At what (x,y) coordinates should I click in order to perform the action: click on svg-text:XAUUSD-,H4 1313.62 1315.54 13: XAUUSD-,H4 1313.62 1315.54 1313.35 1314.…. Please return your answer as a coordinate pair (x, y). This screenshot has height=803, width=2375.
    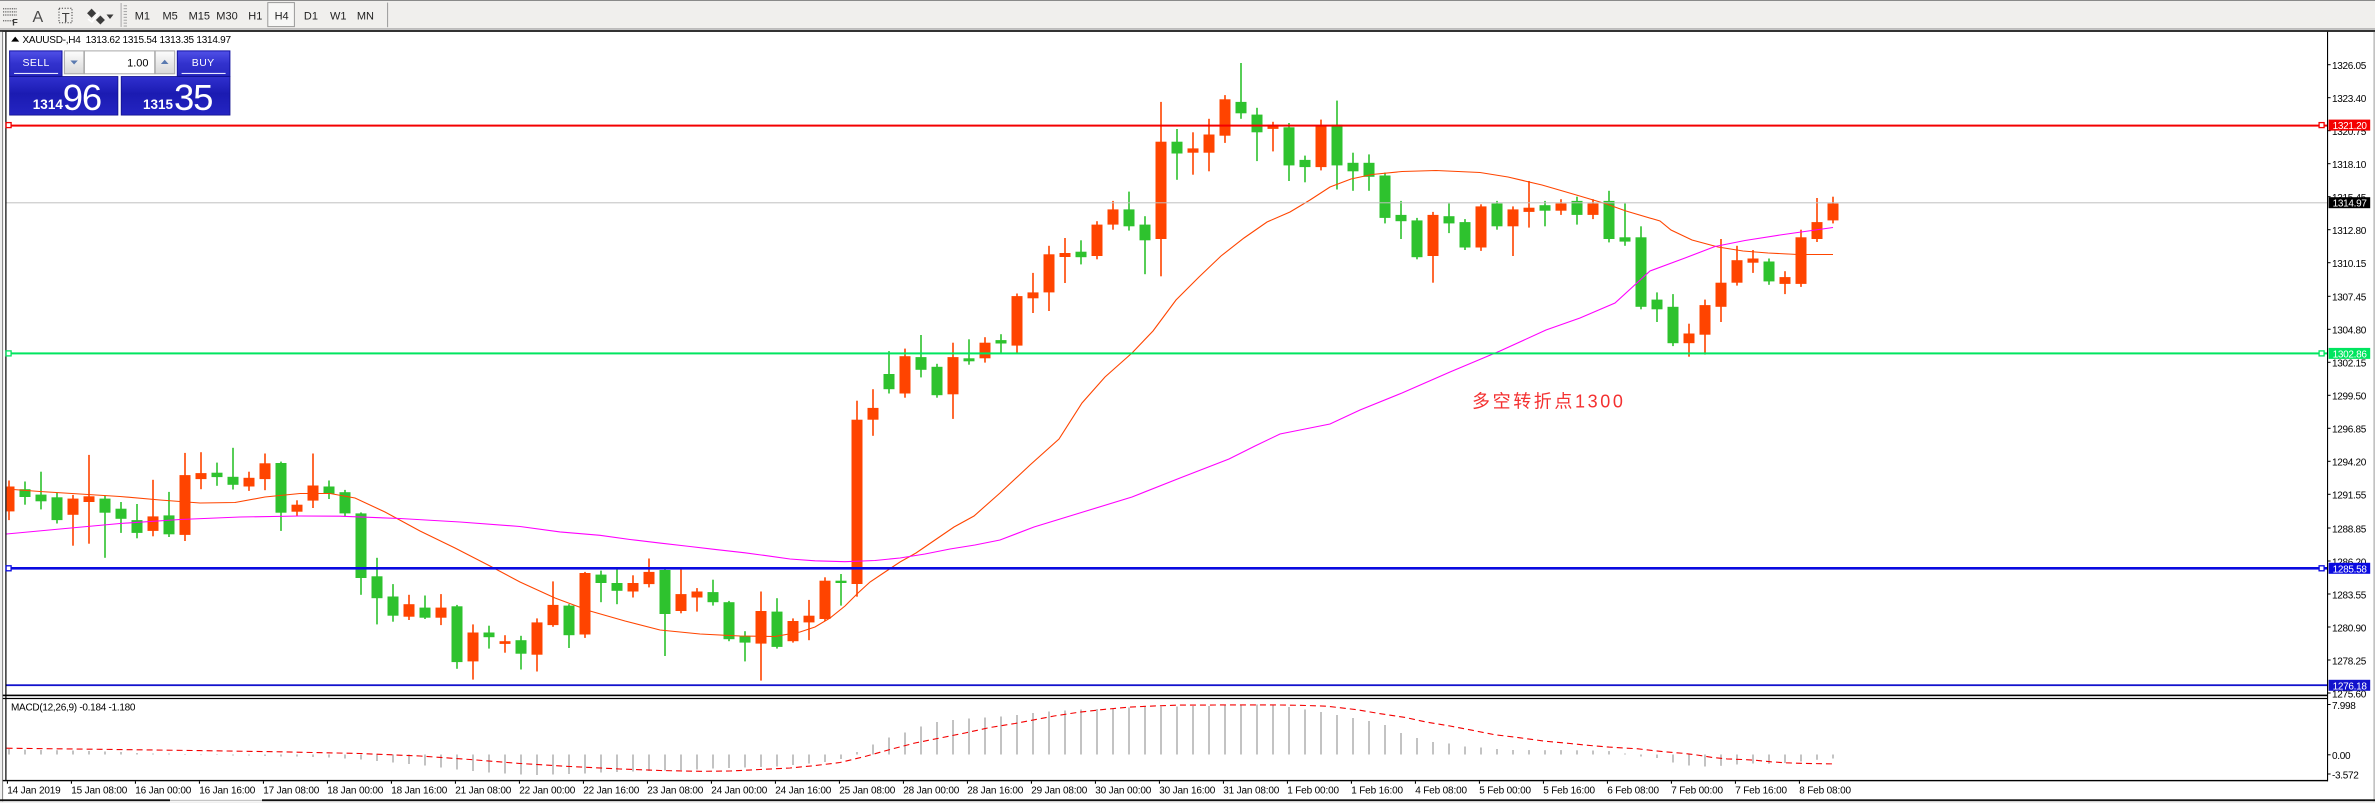
    Looking at the image, I should click on (127, 40).